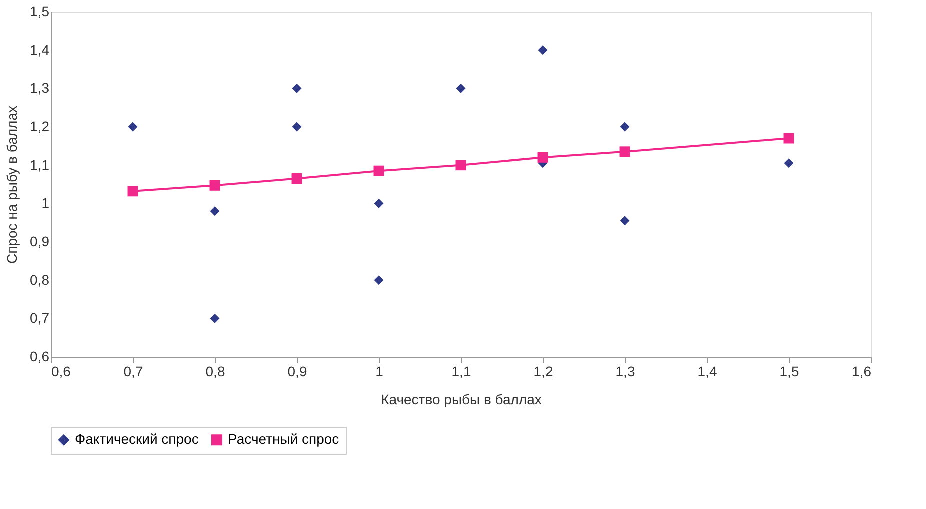  I want to click on x-tick-label: 1, so click(380, 372).